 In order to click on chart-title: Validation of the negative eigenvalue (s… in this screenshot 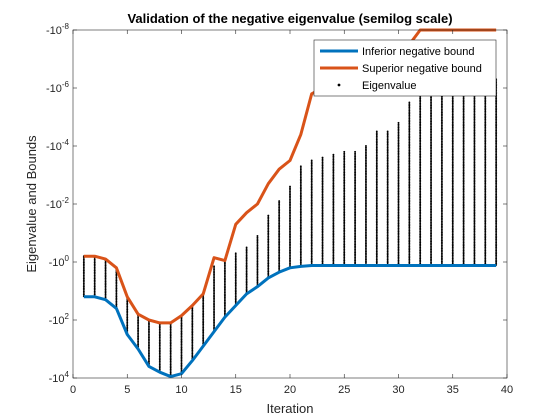, I will do `click(289, 18)`.